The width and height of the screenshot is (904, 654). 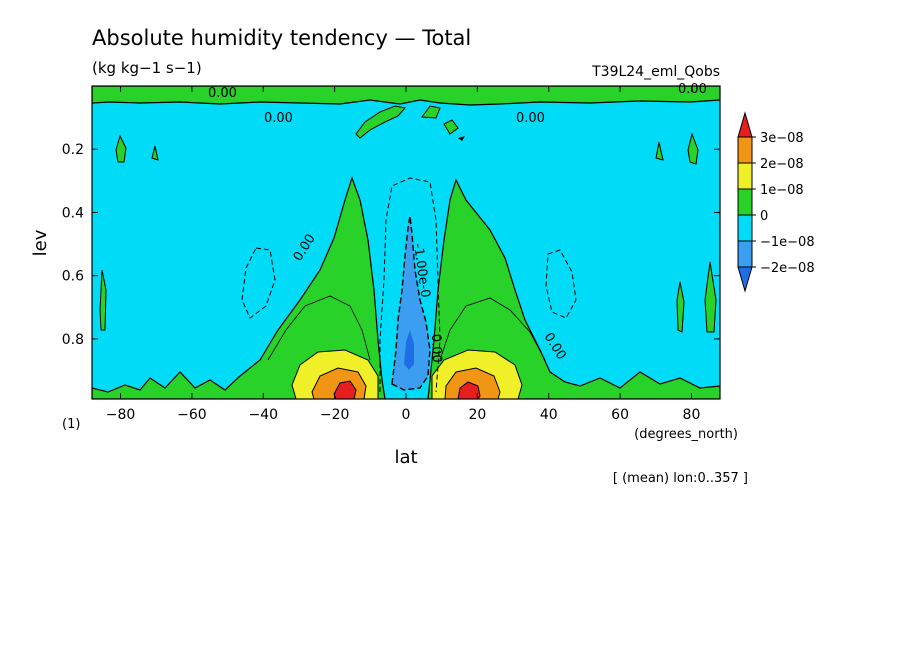 I want to click on x-tick-label: −60, so click(x=192, y=415).